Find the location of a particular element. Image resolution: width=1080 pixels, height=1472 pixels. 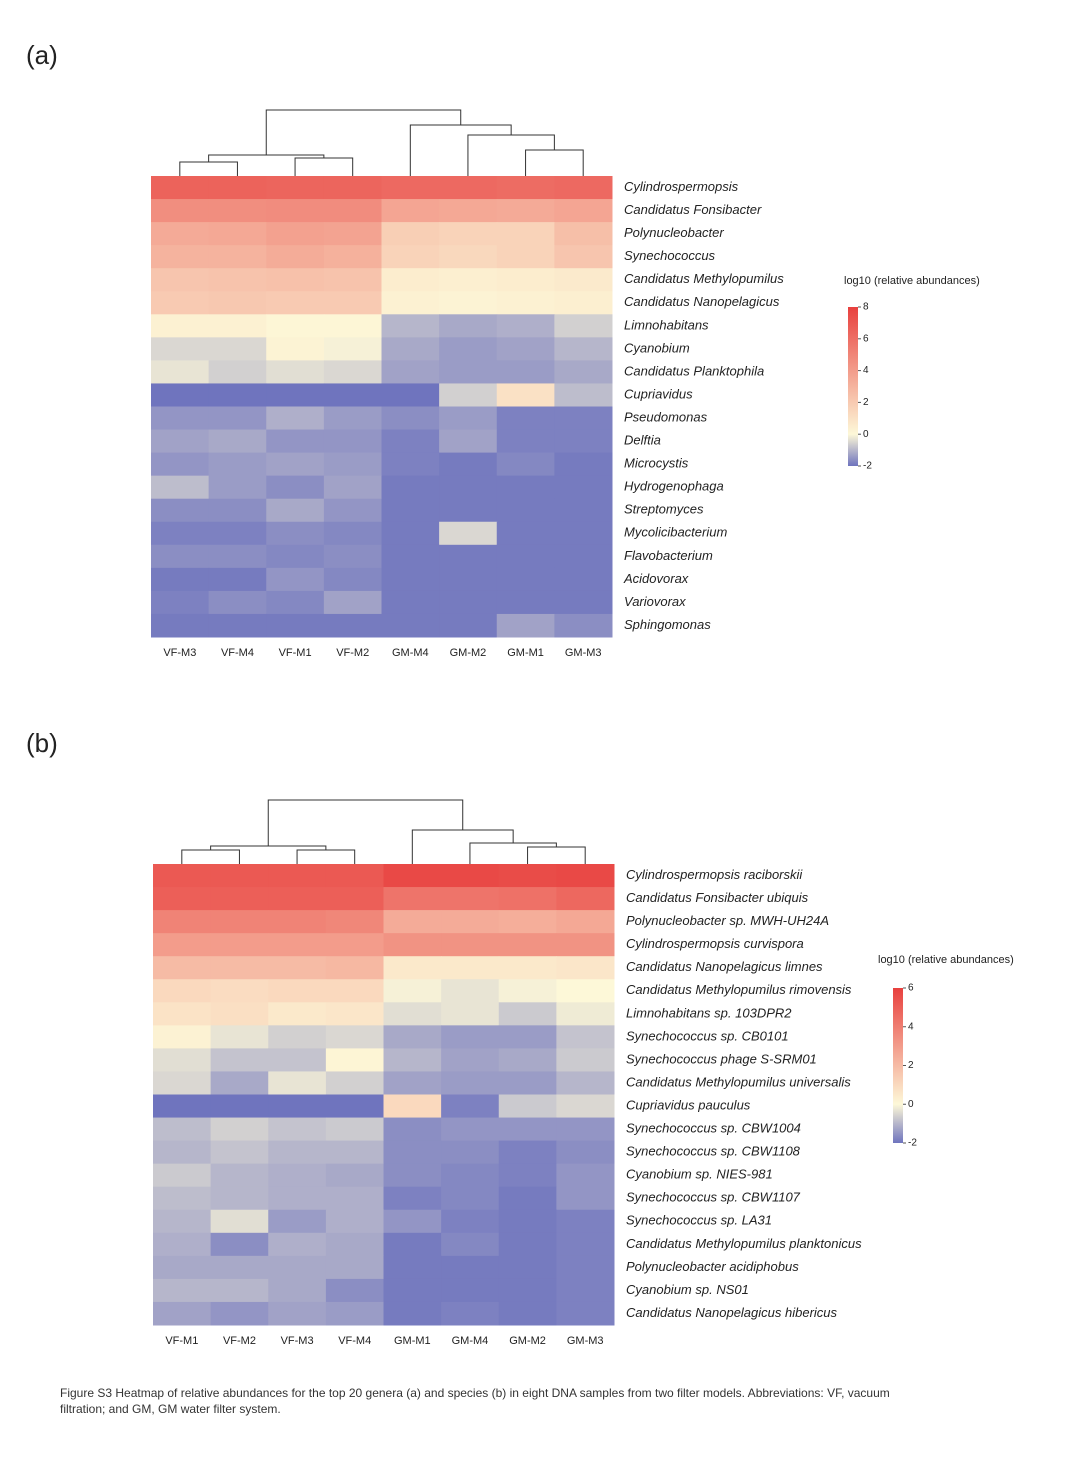

colorbar-title: log10 (relative abundances) is located at coordinates (946, 960).